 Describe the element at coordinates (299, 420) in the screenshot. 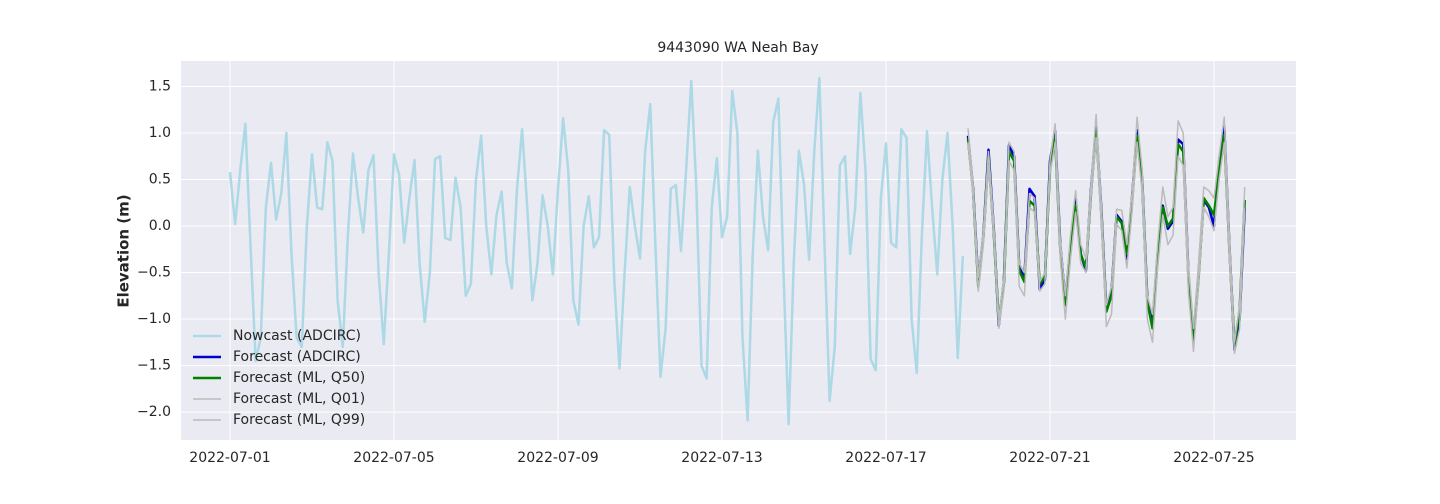

I see `legend-label: Forecast (ML, Q99)` at that location.